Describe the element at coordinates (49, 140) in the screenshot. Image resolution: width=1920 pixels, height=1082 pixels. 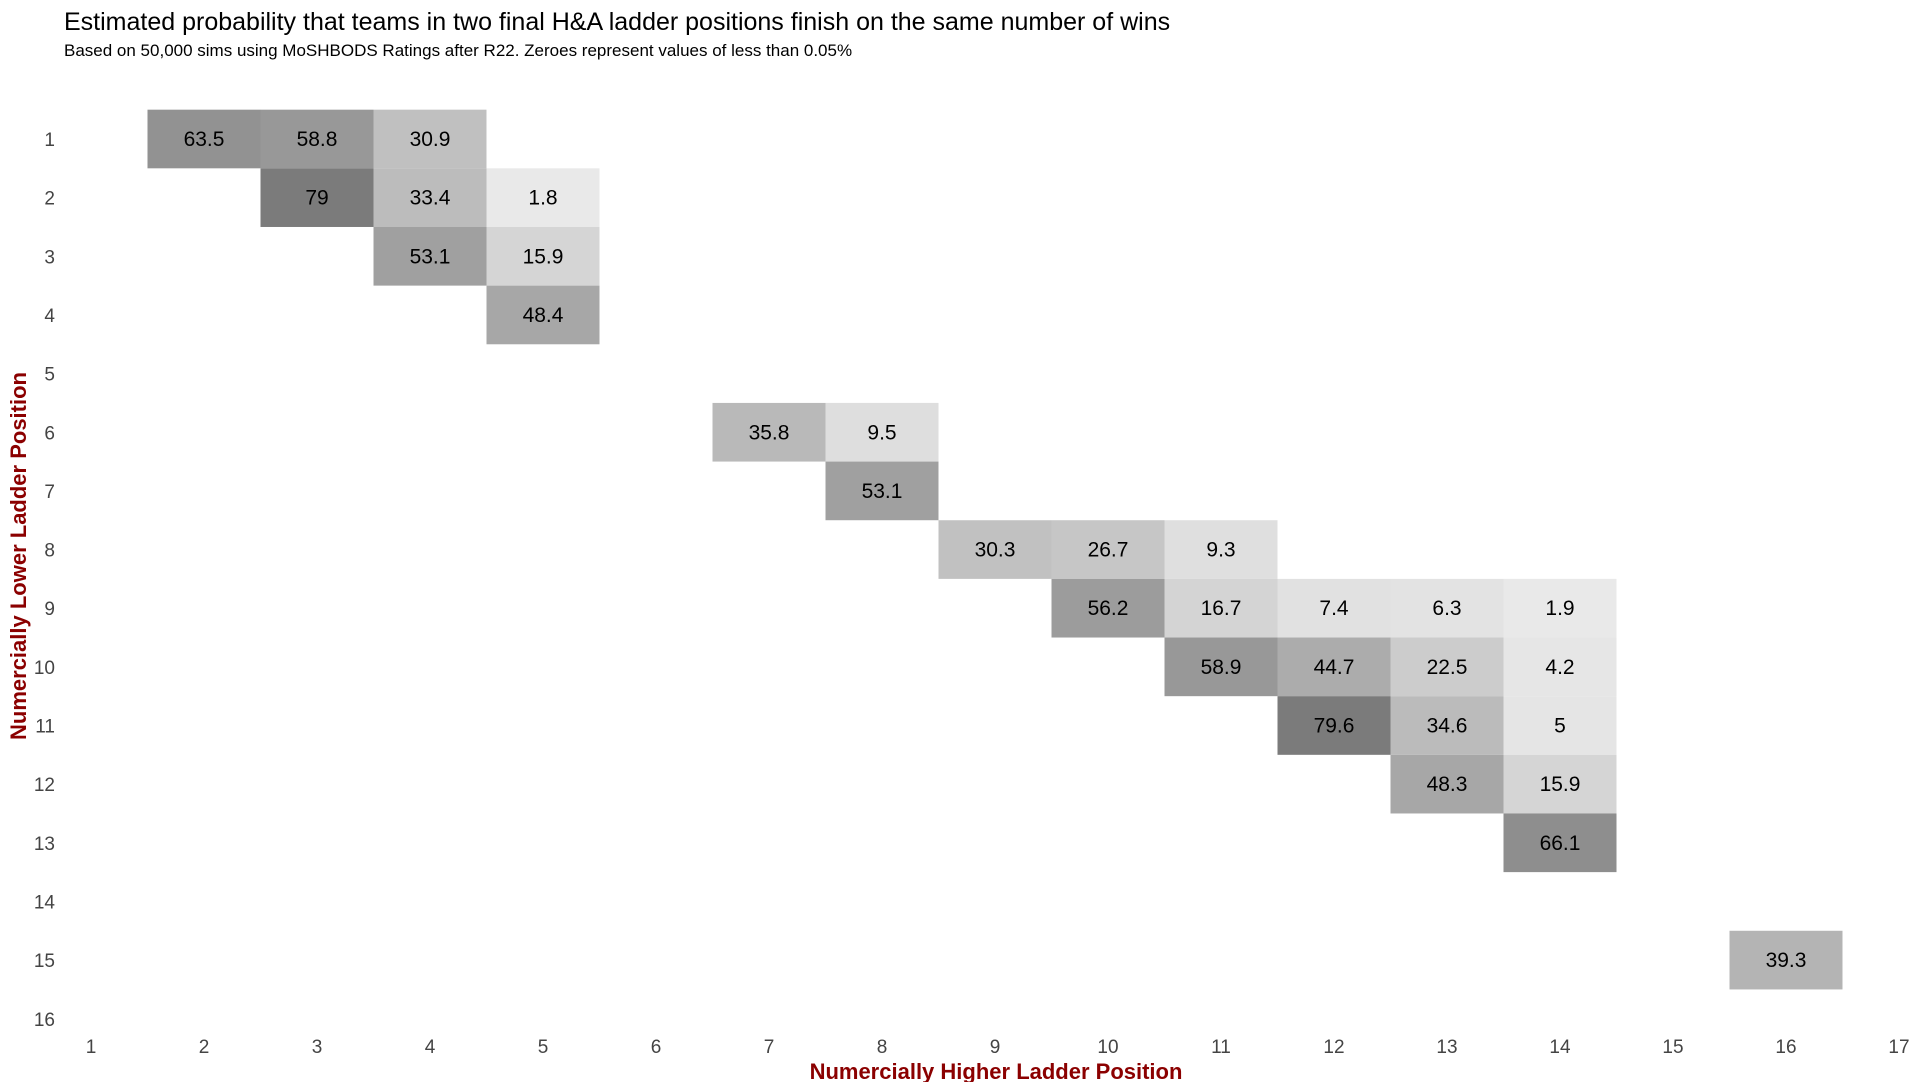
I see `y-tick-label: 1` at that location.